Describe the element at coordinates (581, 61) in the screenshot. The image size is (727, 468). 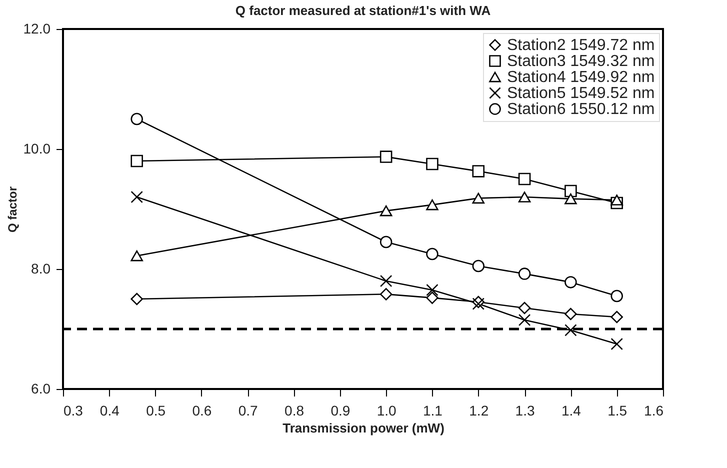
I see `legend-label: Station3 1549.32 nm` at that location.